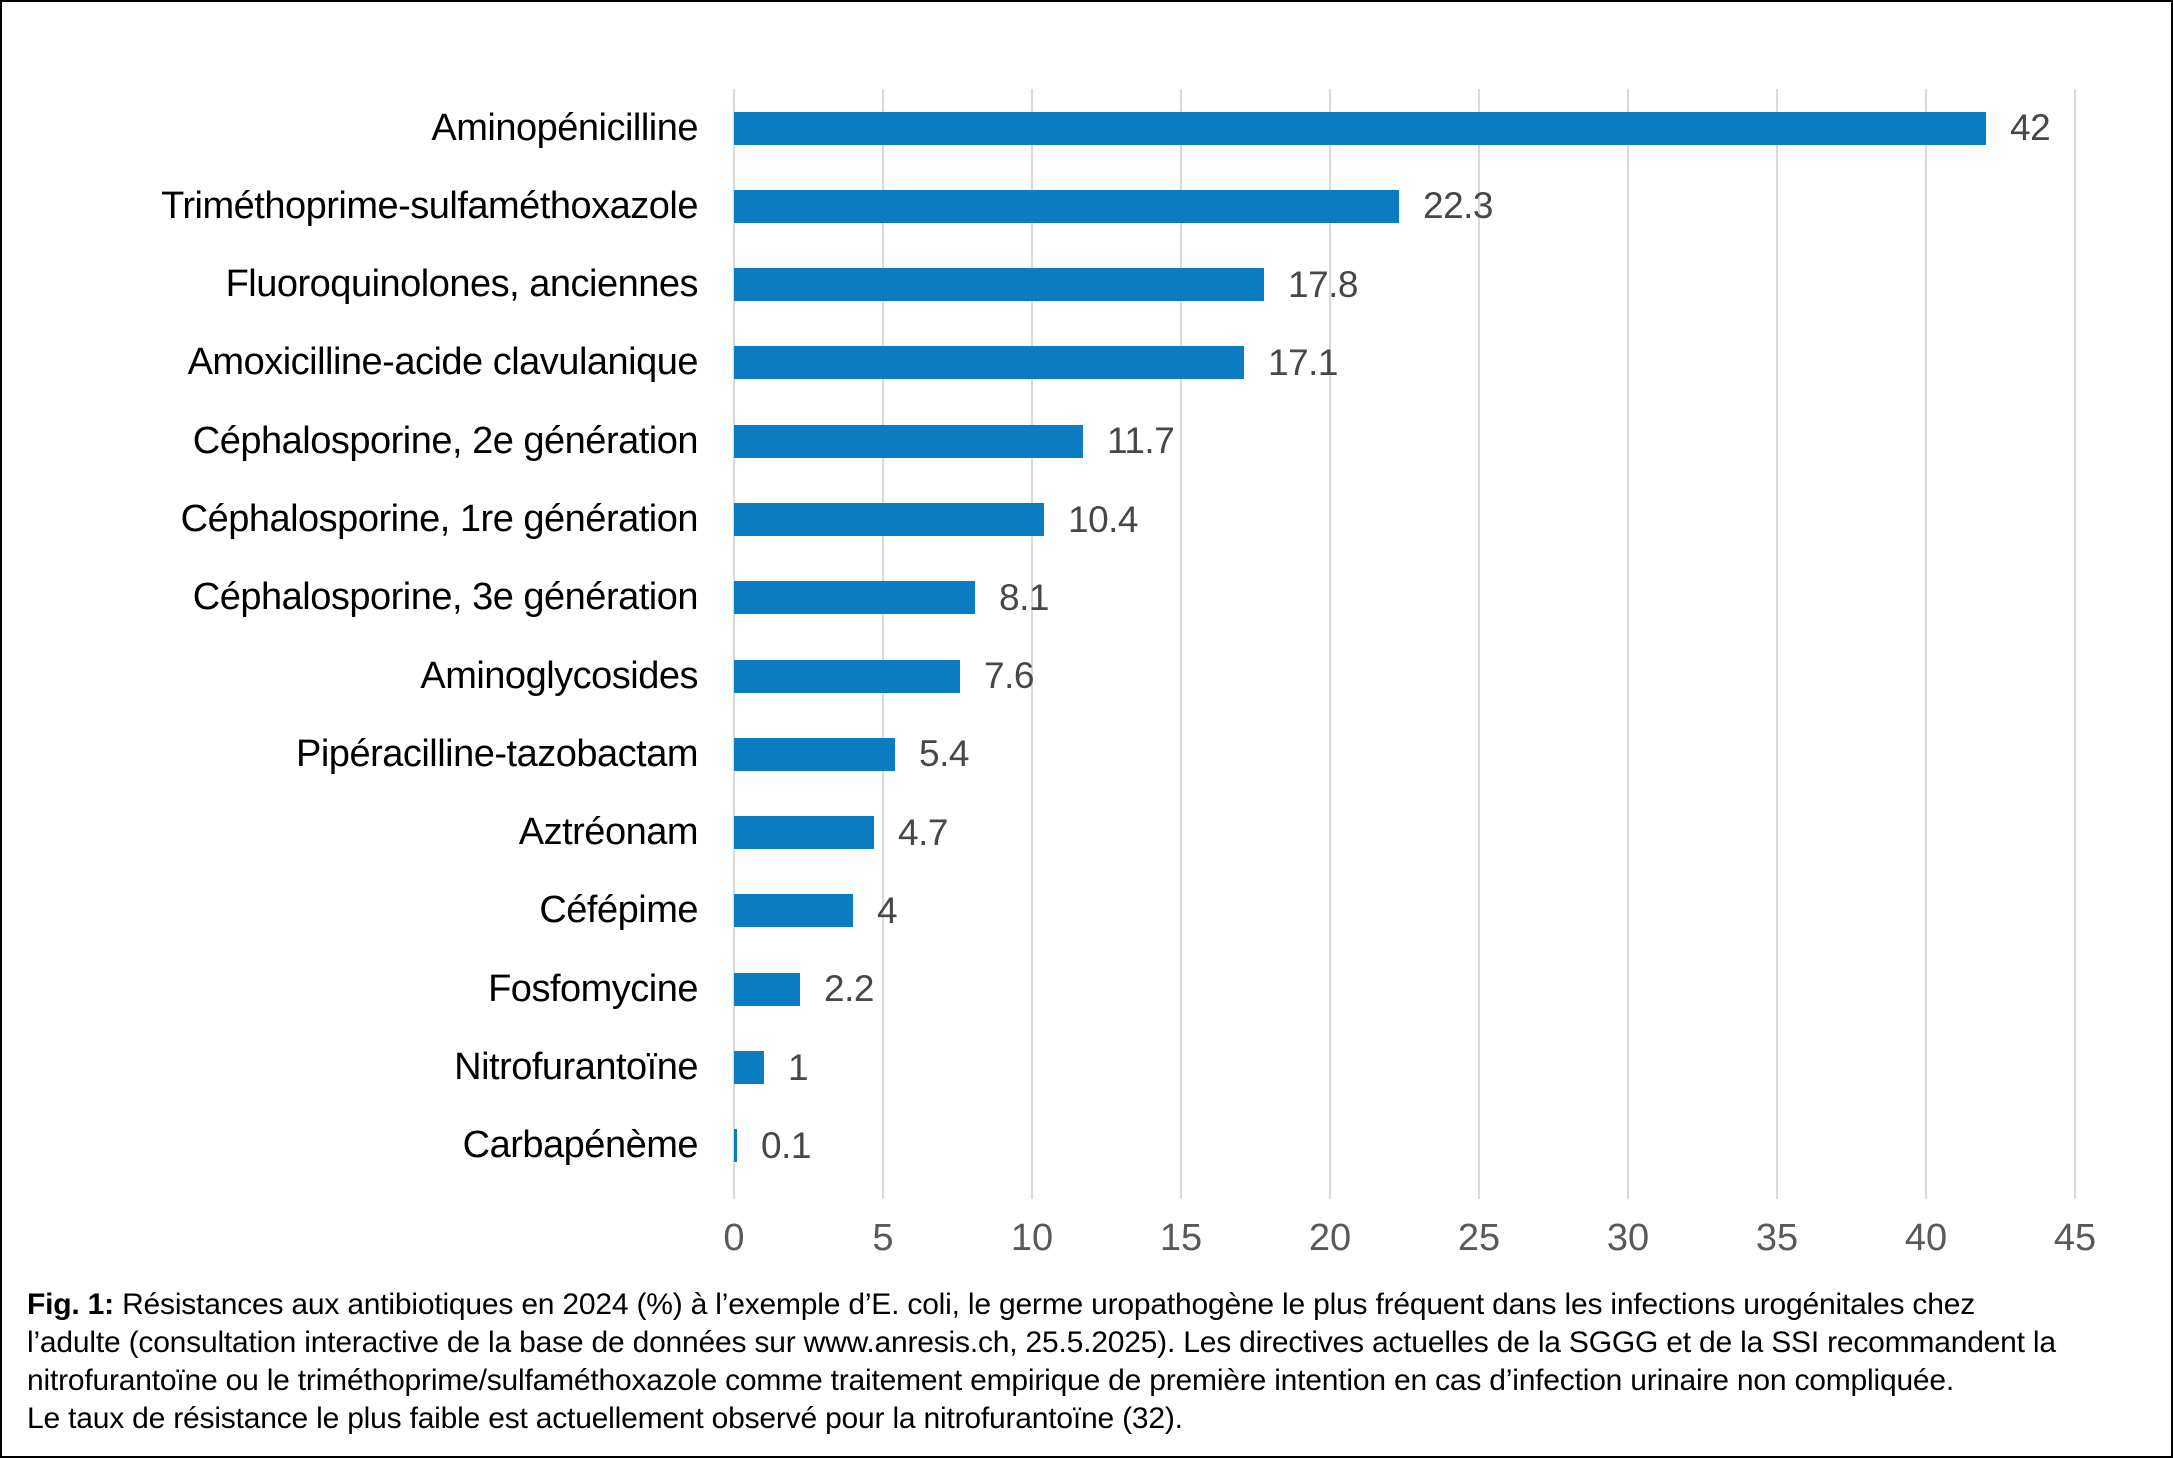 Image resolution: width=2173 pixels, height=1458 pixels. I want to click on x-tick-label-25: 25, so click(1479, 1238).